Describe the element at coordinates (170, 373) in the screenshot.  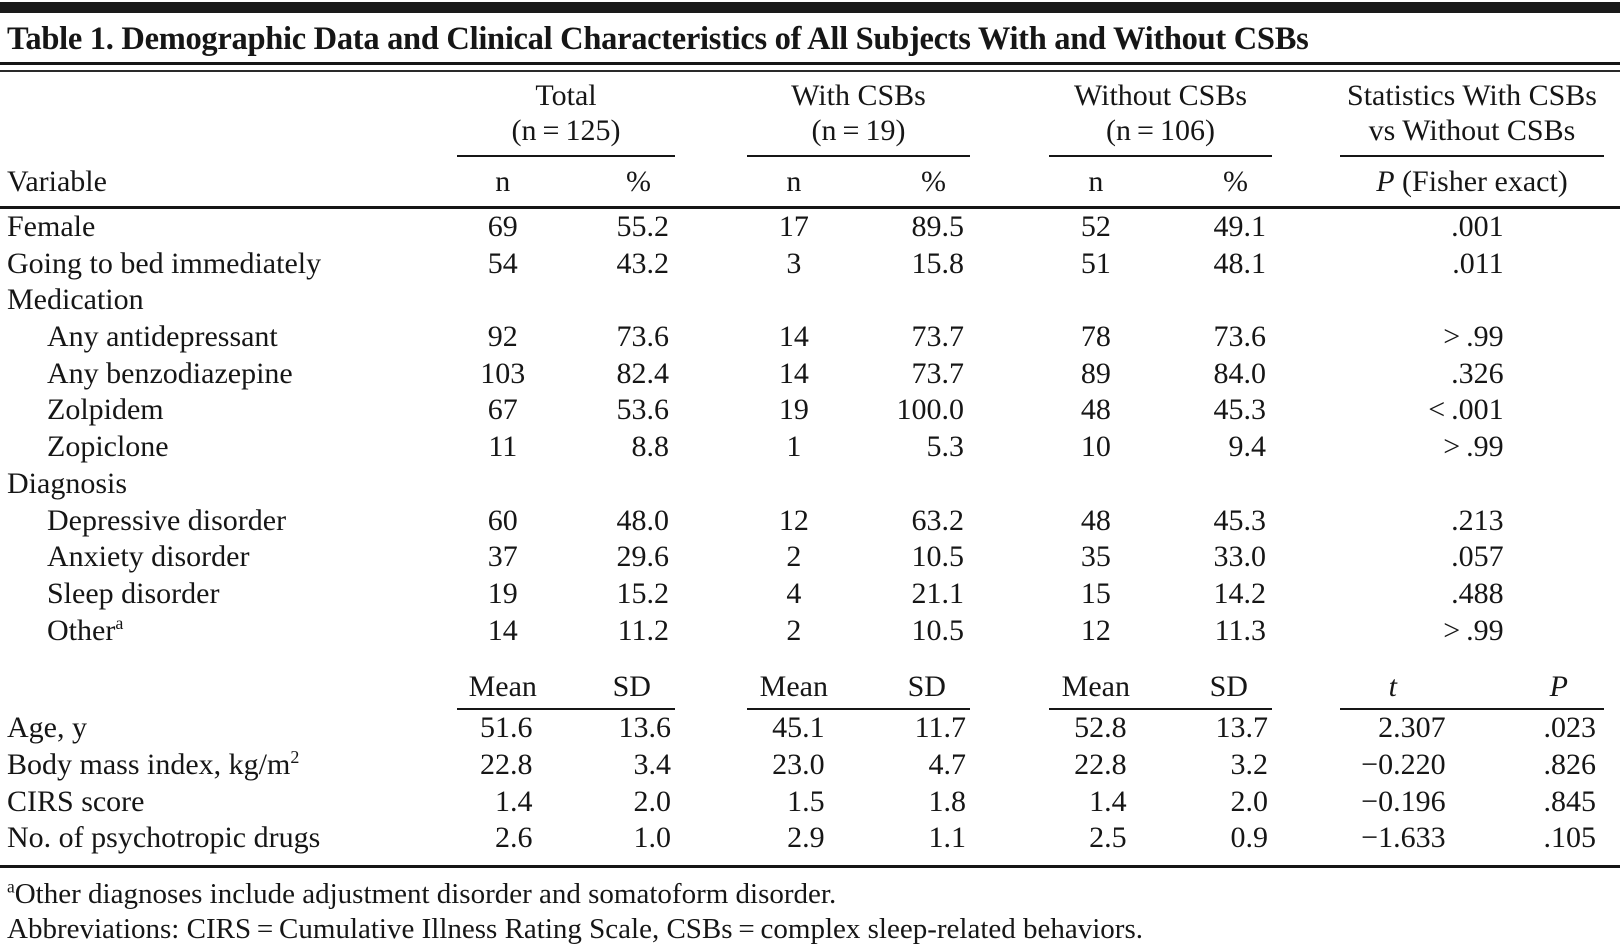
I see `row-label: Any benzodiazepine` at that location.